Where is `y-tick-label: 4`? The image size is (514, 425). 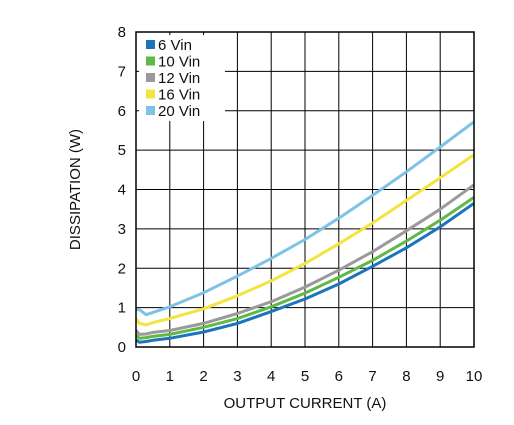 y-tick-label: 4 is located at coordinates (122, 190).